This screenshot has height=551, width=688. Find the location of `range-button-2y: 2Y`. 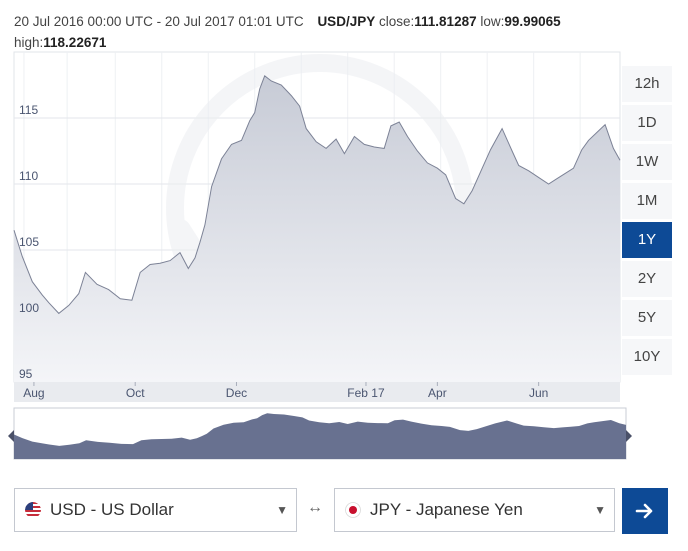

range-button-2y: 2Y is located at coordinates (647, 279).